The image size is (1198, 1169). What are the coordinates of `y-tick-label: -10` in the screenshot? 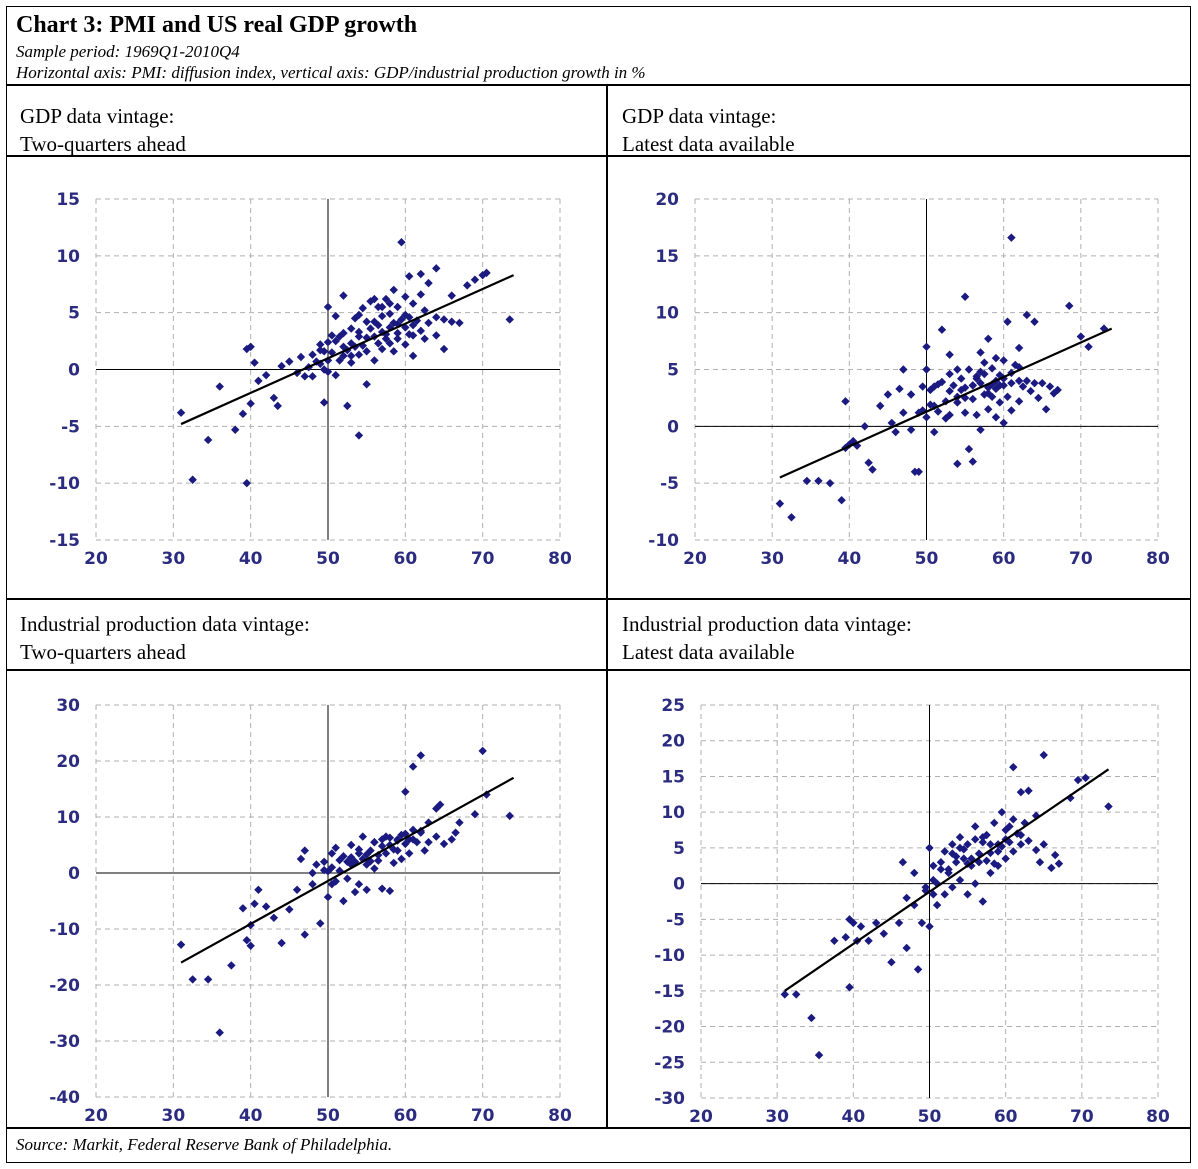 It's located at (64, 484).